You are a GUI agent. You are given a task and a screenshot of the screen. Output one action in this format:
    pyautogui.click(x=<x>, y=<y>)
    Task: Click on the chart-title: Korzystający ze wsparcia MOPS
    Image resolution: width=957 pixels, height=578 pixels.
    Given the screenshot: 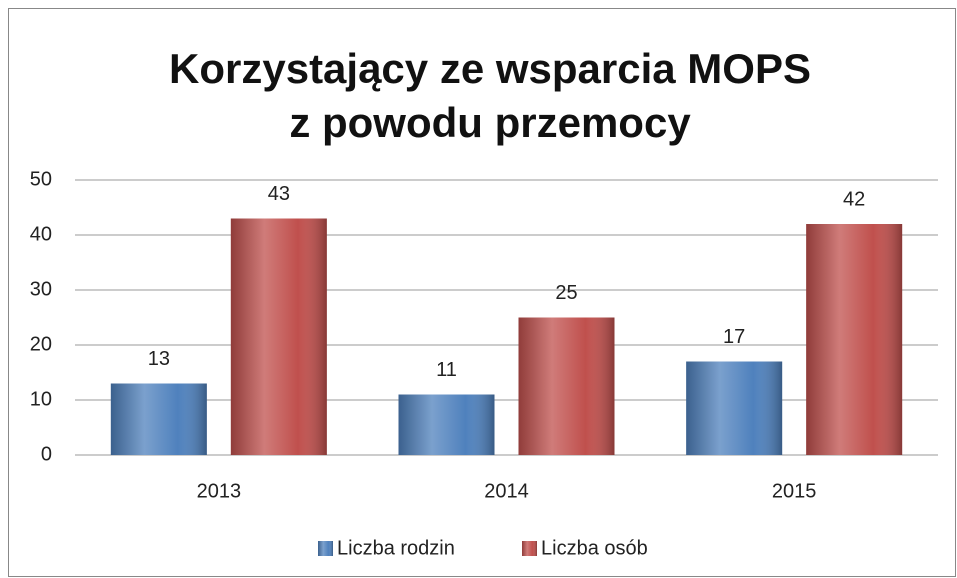 What is the action you would take?
    pyautogui.click(x=490, y=68)
    